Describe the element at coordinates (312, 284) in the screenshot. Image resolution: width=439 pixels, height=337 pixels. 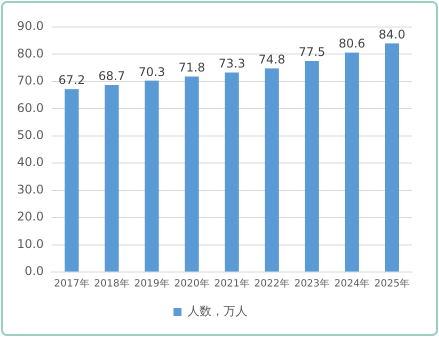
I see `x-tick-label: 2023年` at that location.